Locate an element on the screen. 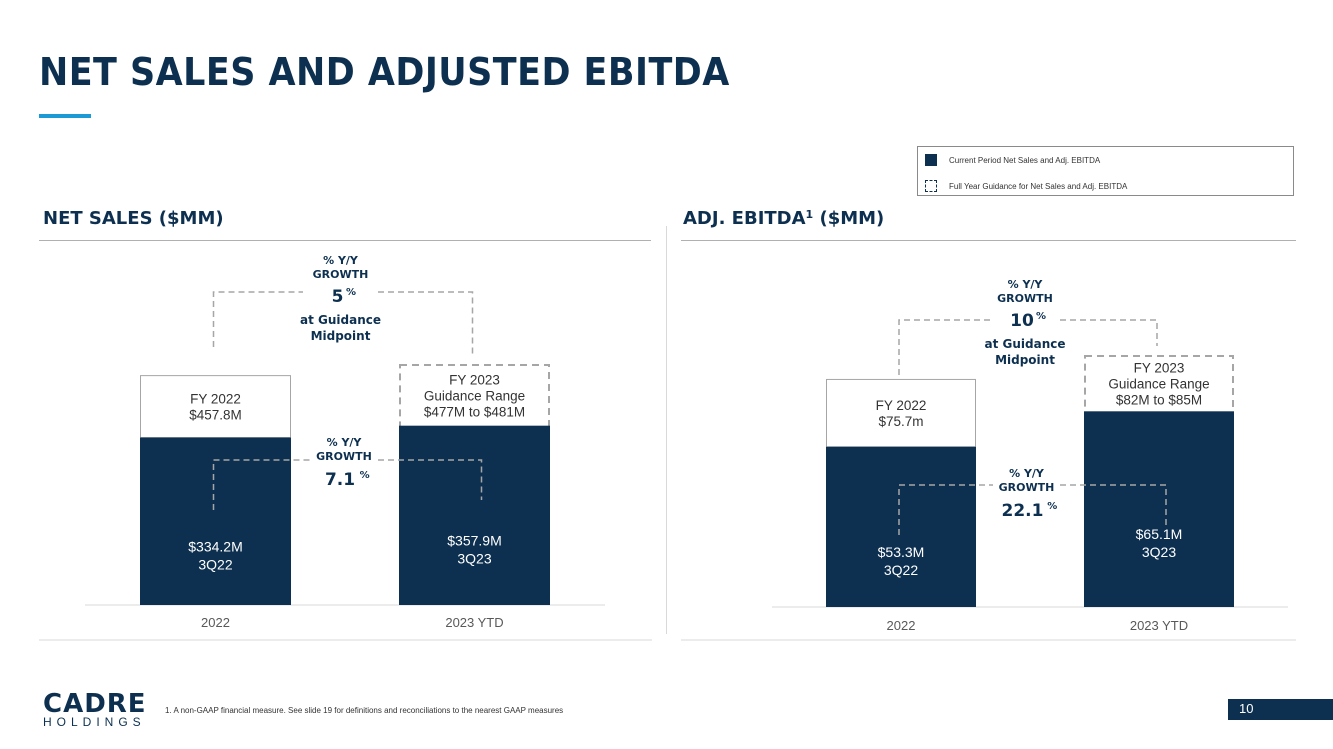 This screenshot has width=1333, height=749. legend-item-current: Current Period Net Sales and Adj. EBITDA is located at coordinates (1012, 160).